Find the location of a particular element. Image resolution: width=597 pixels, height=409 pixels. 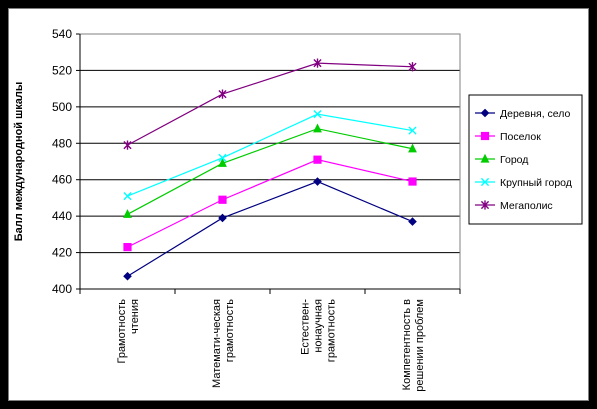

y-tick-label: 460 is located at coordinates (62, 180).